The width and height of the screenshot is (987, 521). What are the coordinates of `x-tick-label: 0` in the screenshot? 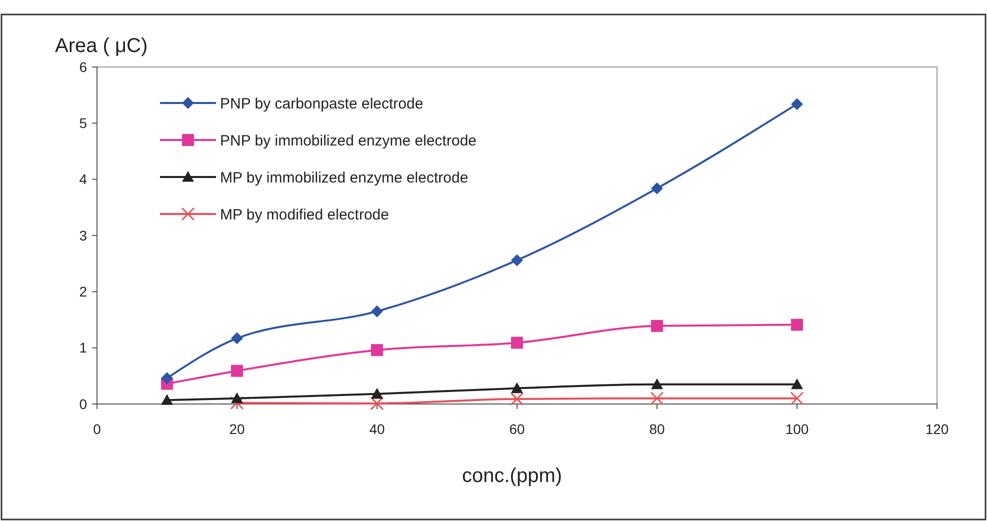 It's located at (97, 429).